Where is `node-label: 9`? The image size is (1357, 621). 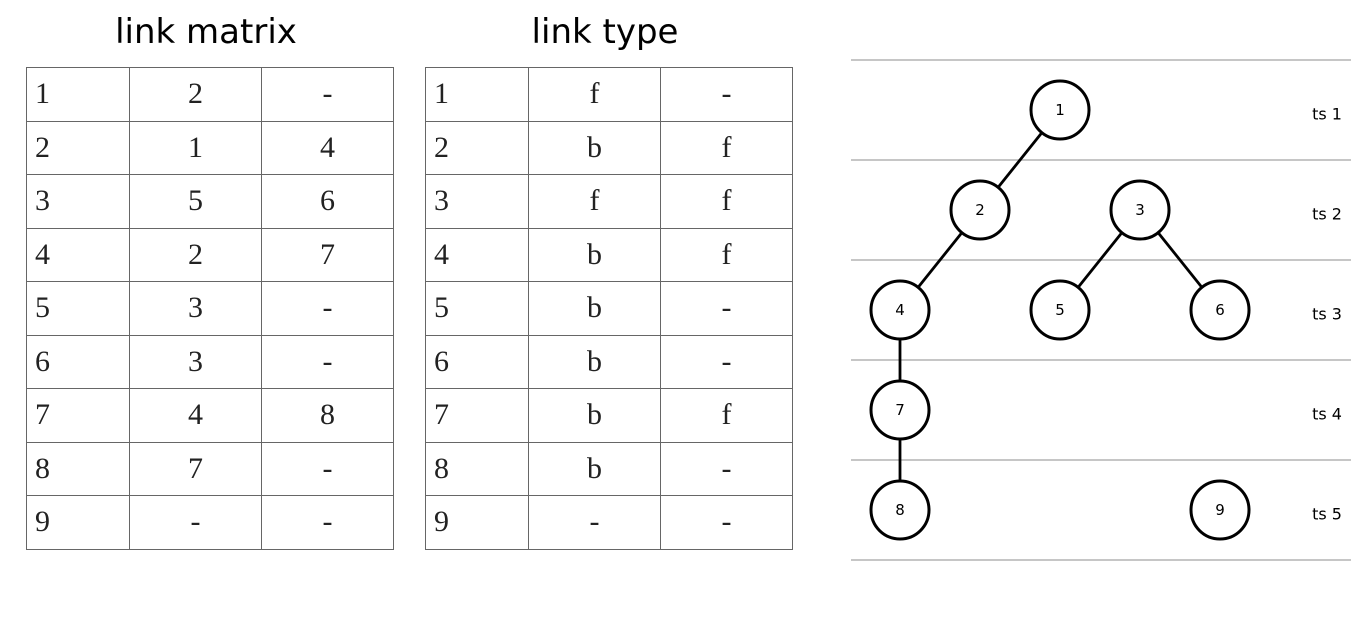
node-label: 9 is located at coordinates (1220, 510).